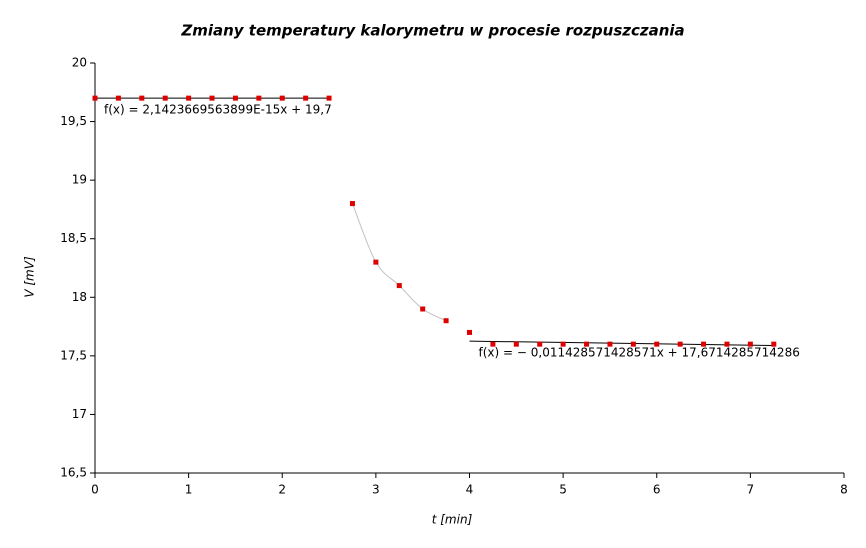 The image size is (866, 548). I want to click on y-tick-label: 19, so click(79, 180).